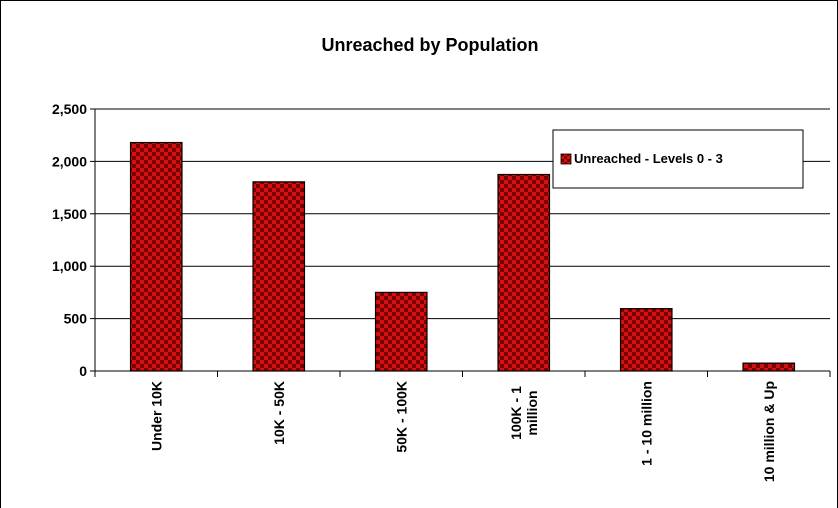 Image resolution: width=838 pixels, height=508 pixels. What do you see at coordinates (279, 413) in the screenshot?
I see `x-tick-label: 10K - 50K` at bounding box center [279, 413].